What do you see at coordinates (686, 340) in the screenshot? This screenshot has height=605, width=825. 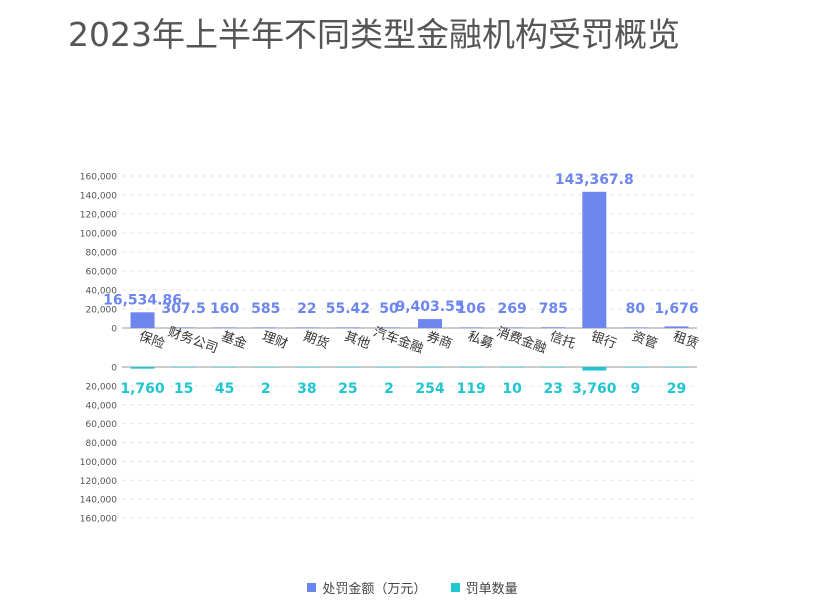 I see `category-label: 租赁` at bounding box center [686, 340].